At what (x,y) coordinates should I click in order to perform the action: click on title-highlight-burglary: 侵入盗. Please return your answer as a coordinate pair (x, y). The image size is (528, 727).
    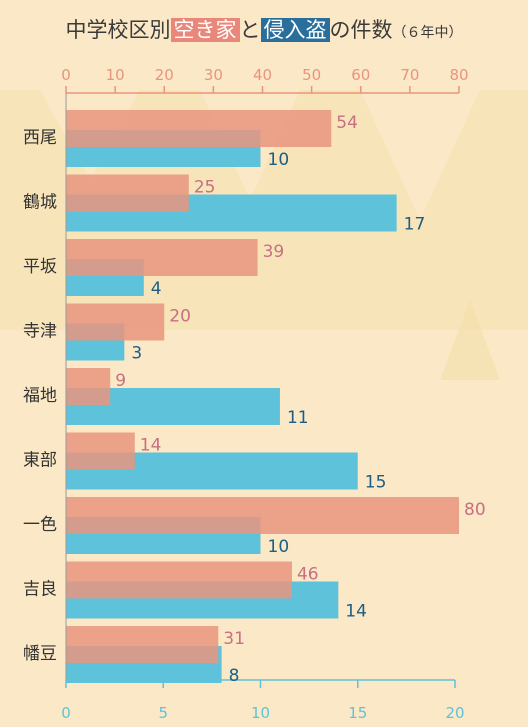
    Looking at the image, I should click on (295, 30).